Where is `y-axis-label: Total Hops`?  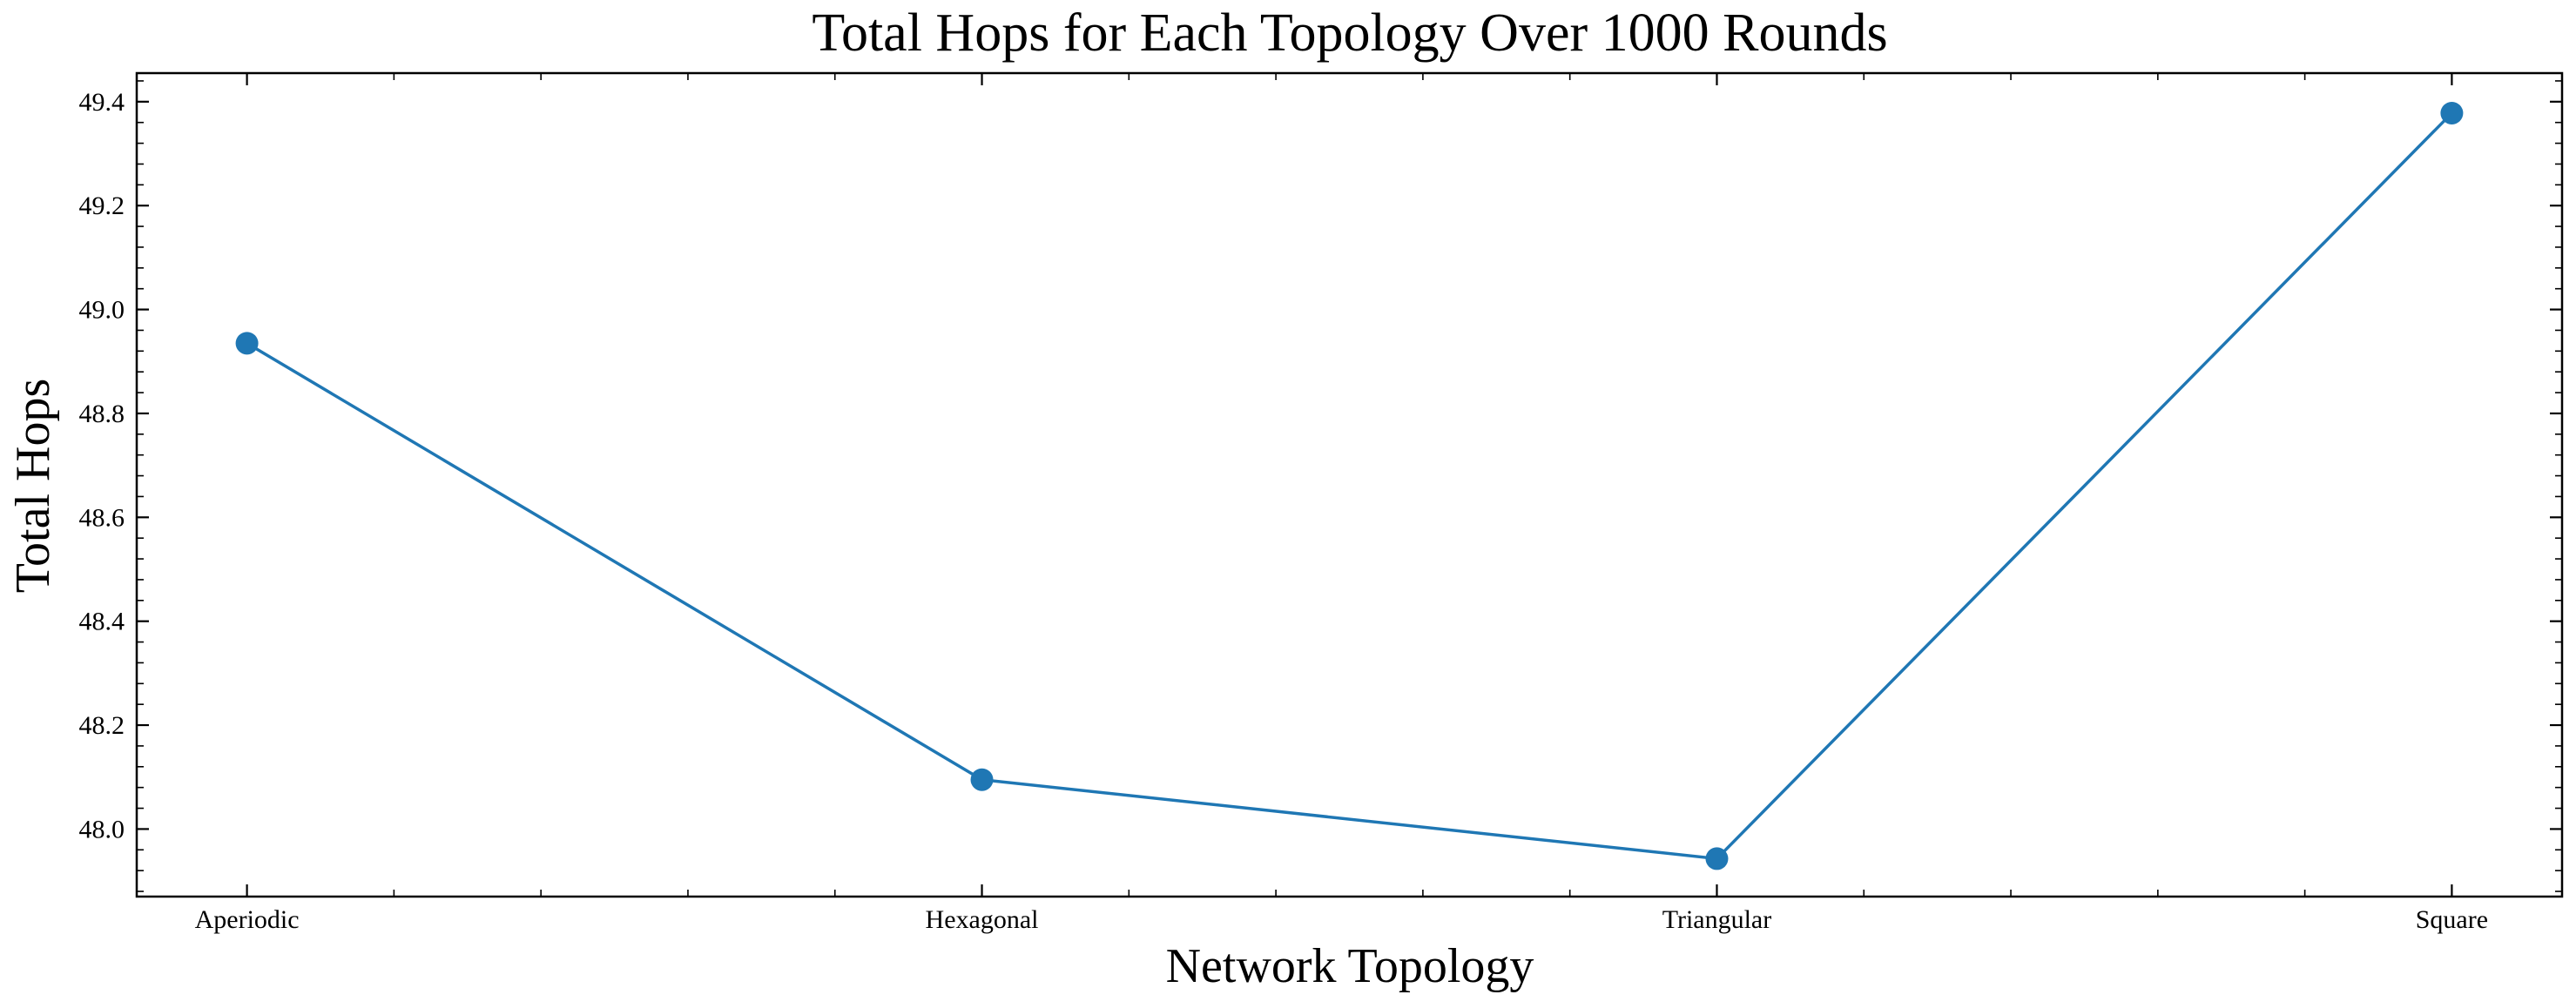 y-axis-label: Total Hops is located at coordinates (33, 486).